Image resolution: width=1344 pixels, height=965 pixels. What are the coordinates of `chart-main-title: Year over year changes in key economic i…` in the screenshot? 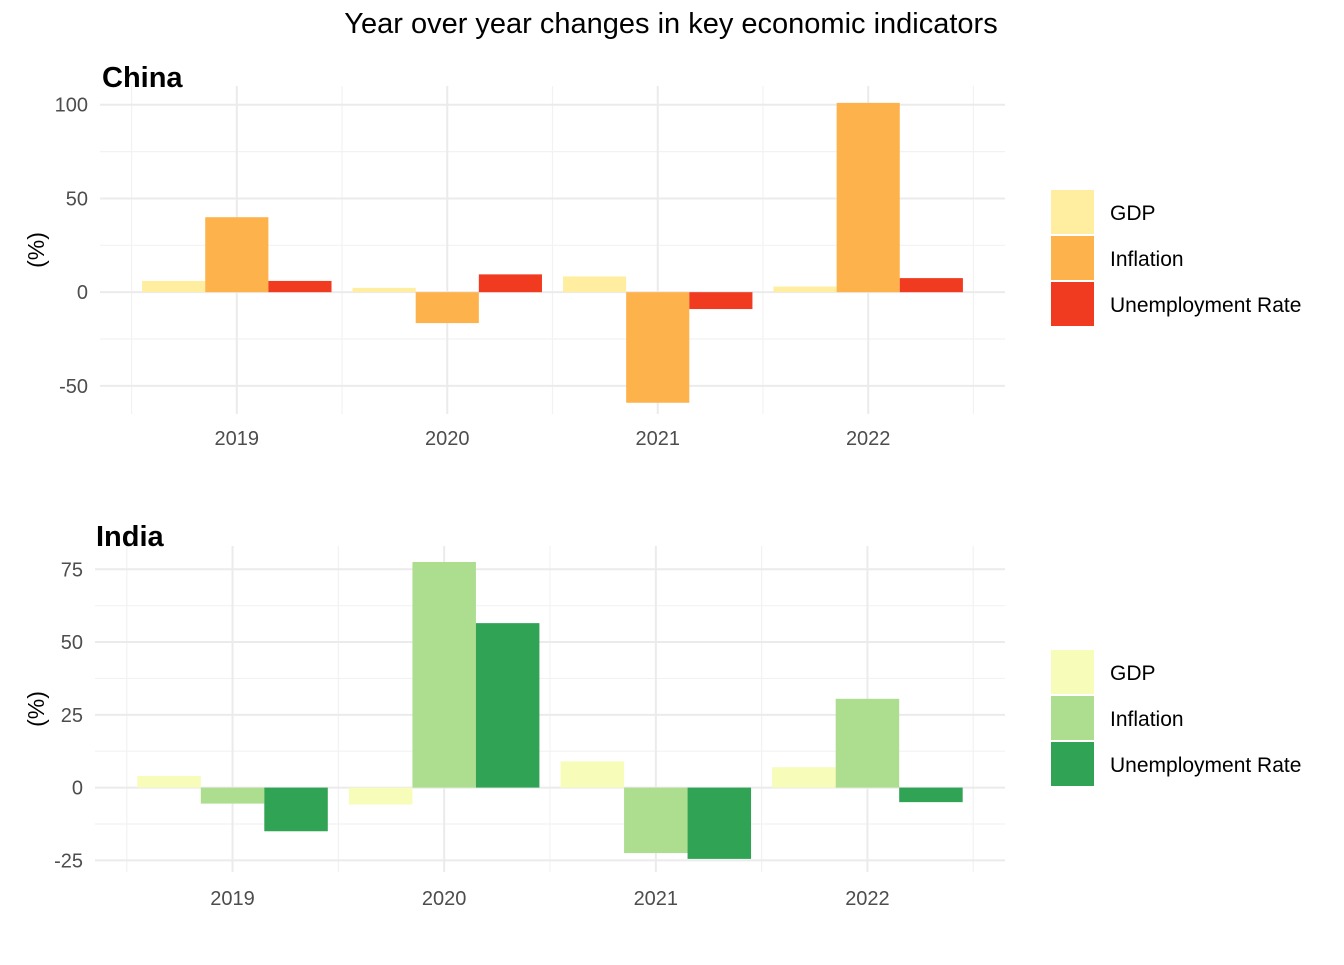 It's located at (670, 24).